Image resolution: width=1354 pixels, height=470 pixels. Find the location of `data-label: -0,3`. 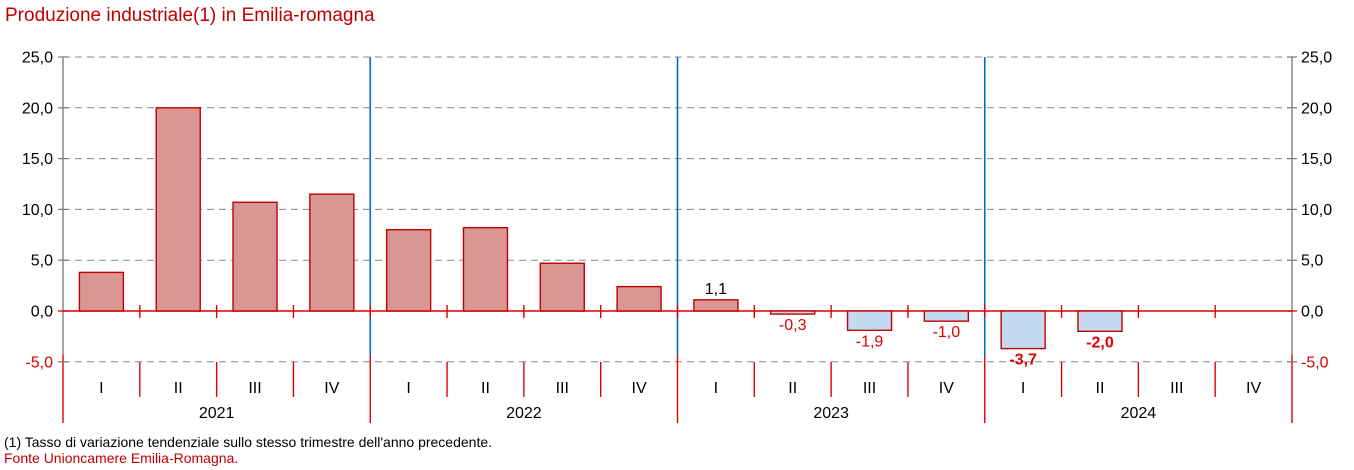

data-label: -0,3 is located at coordinates (793, 325).